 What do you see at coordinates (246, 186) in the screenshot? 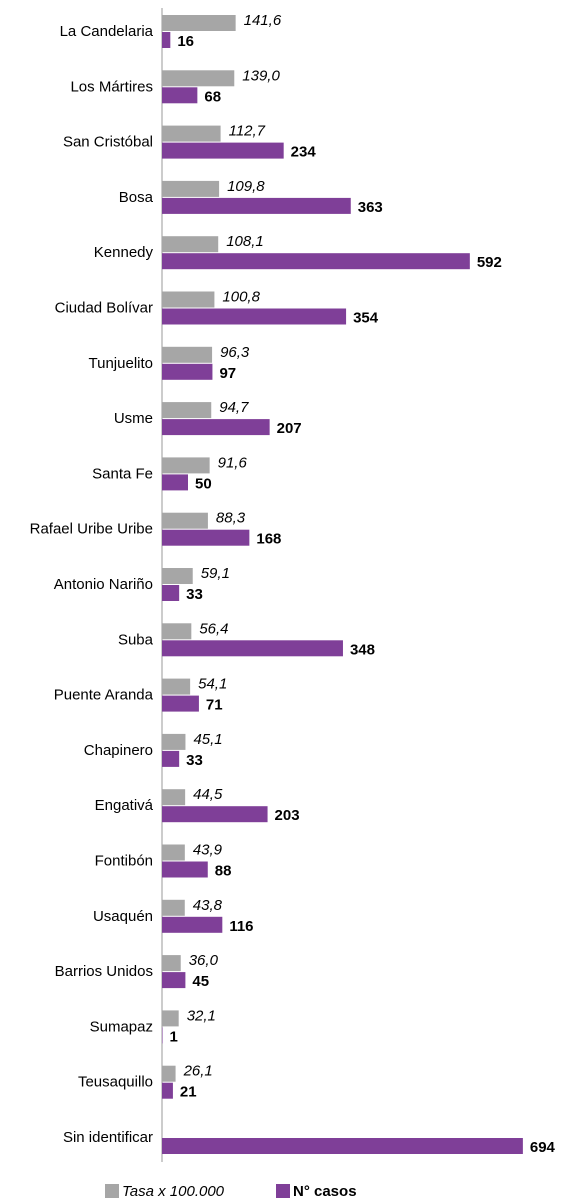
I see `value-label: 109,8` at bounding box center [246, 186].